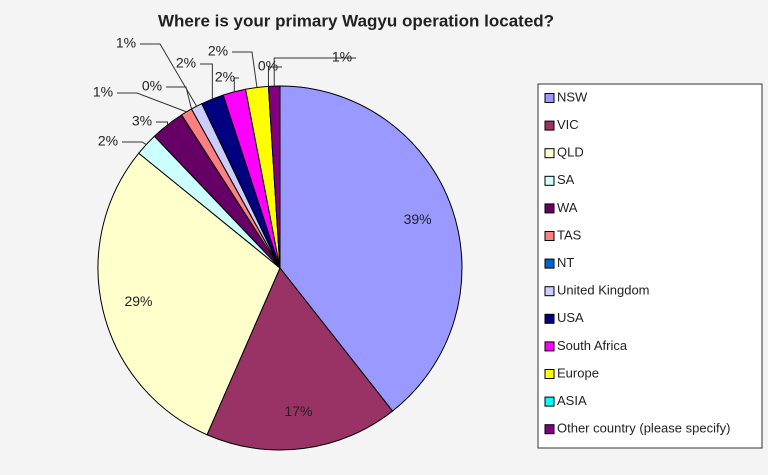 Image resolution: width=768 pixels, height=475 pixels. What do you see at coordinates (565, 262) in the screenshot?
I see `legend-label: NT` at bounding box center [565, 262].